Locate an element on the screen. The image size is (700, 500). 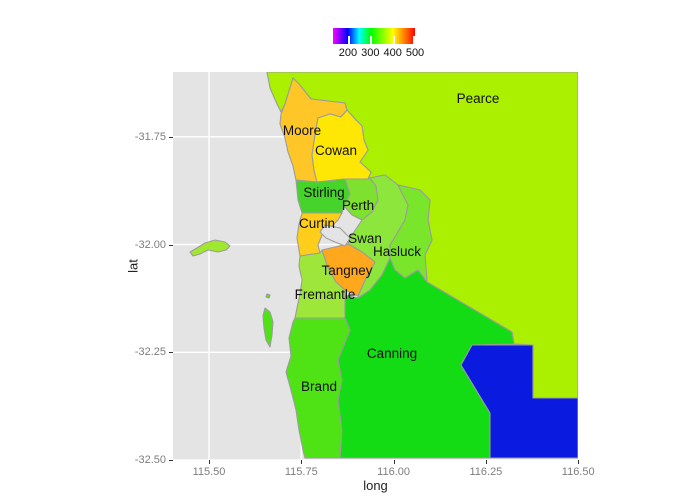
district-label-hasluck: Hasluck is located at coordinates (397, 251).